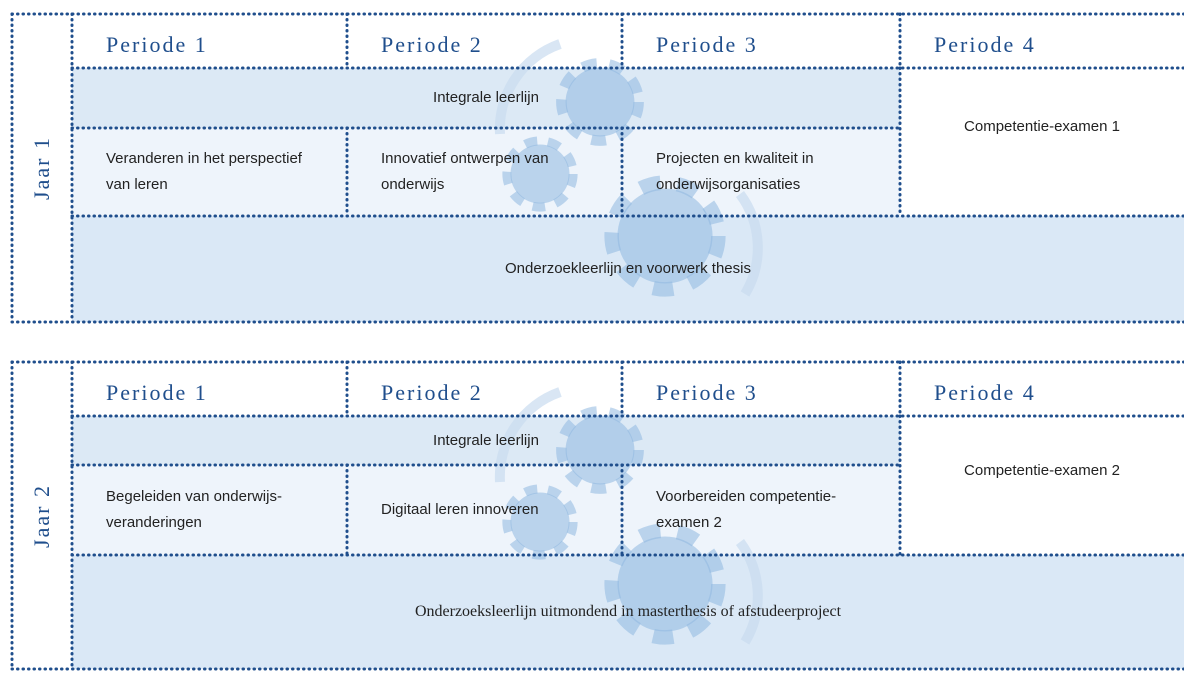  What do you see at coordinates (465, 171) in the screenshot?
I see `course: Innovatief ontwerpen van onderwijs` at bounding box center [465, 171].